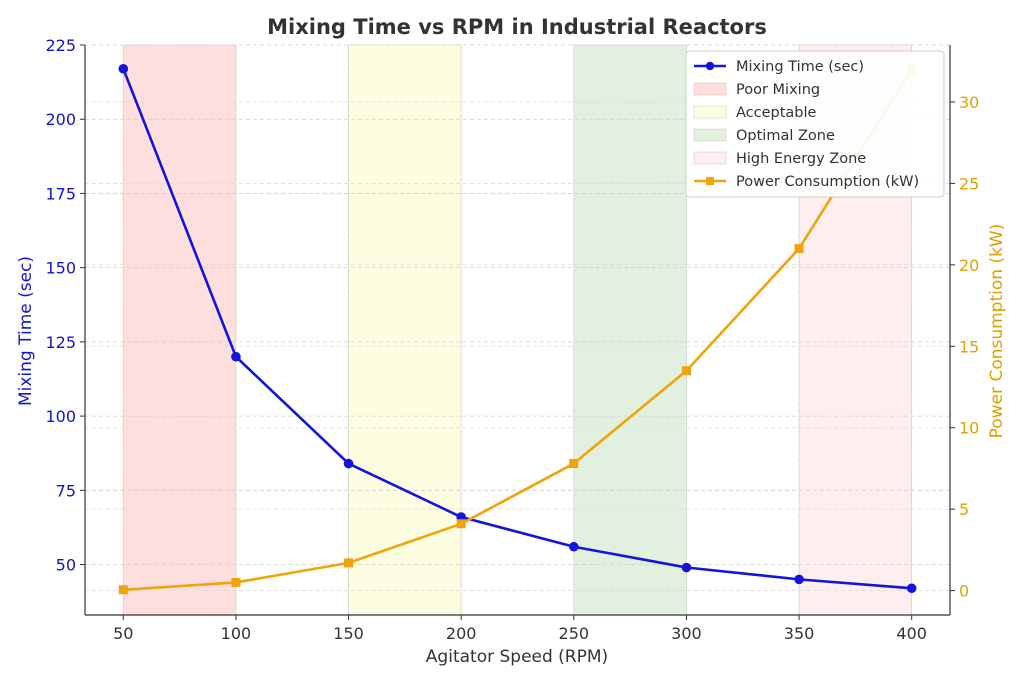  Describe the element at coordinates (827, 182) in the screenshot. I see `legend-label: Power Consumption (kW)` at that location.